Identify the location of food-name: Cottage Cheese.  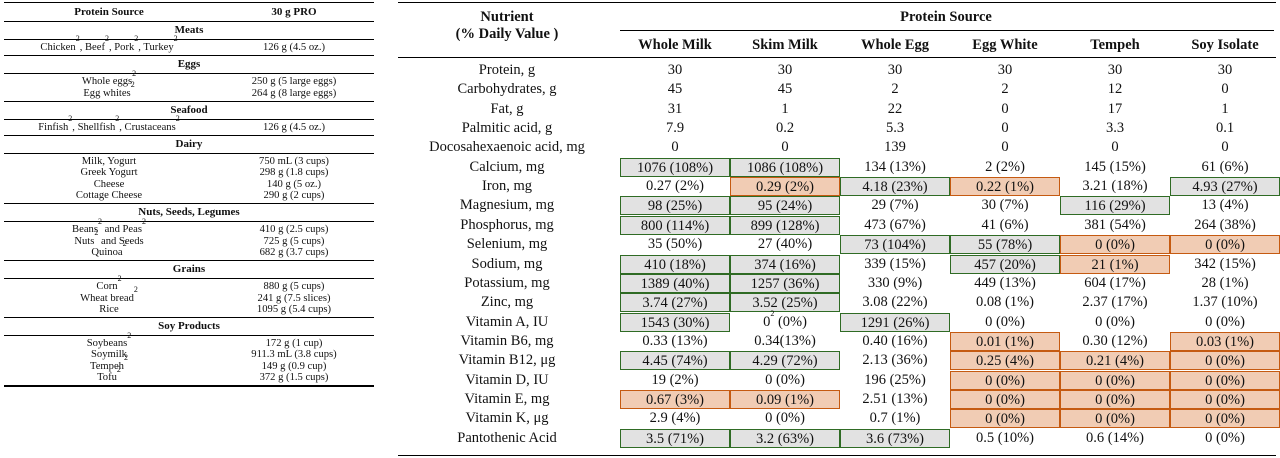
(109, 195).